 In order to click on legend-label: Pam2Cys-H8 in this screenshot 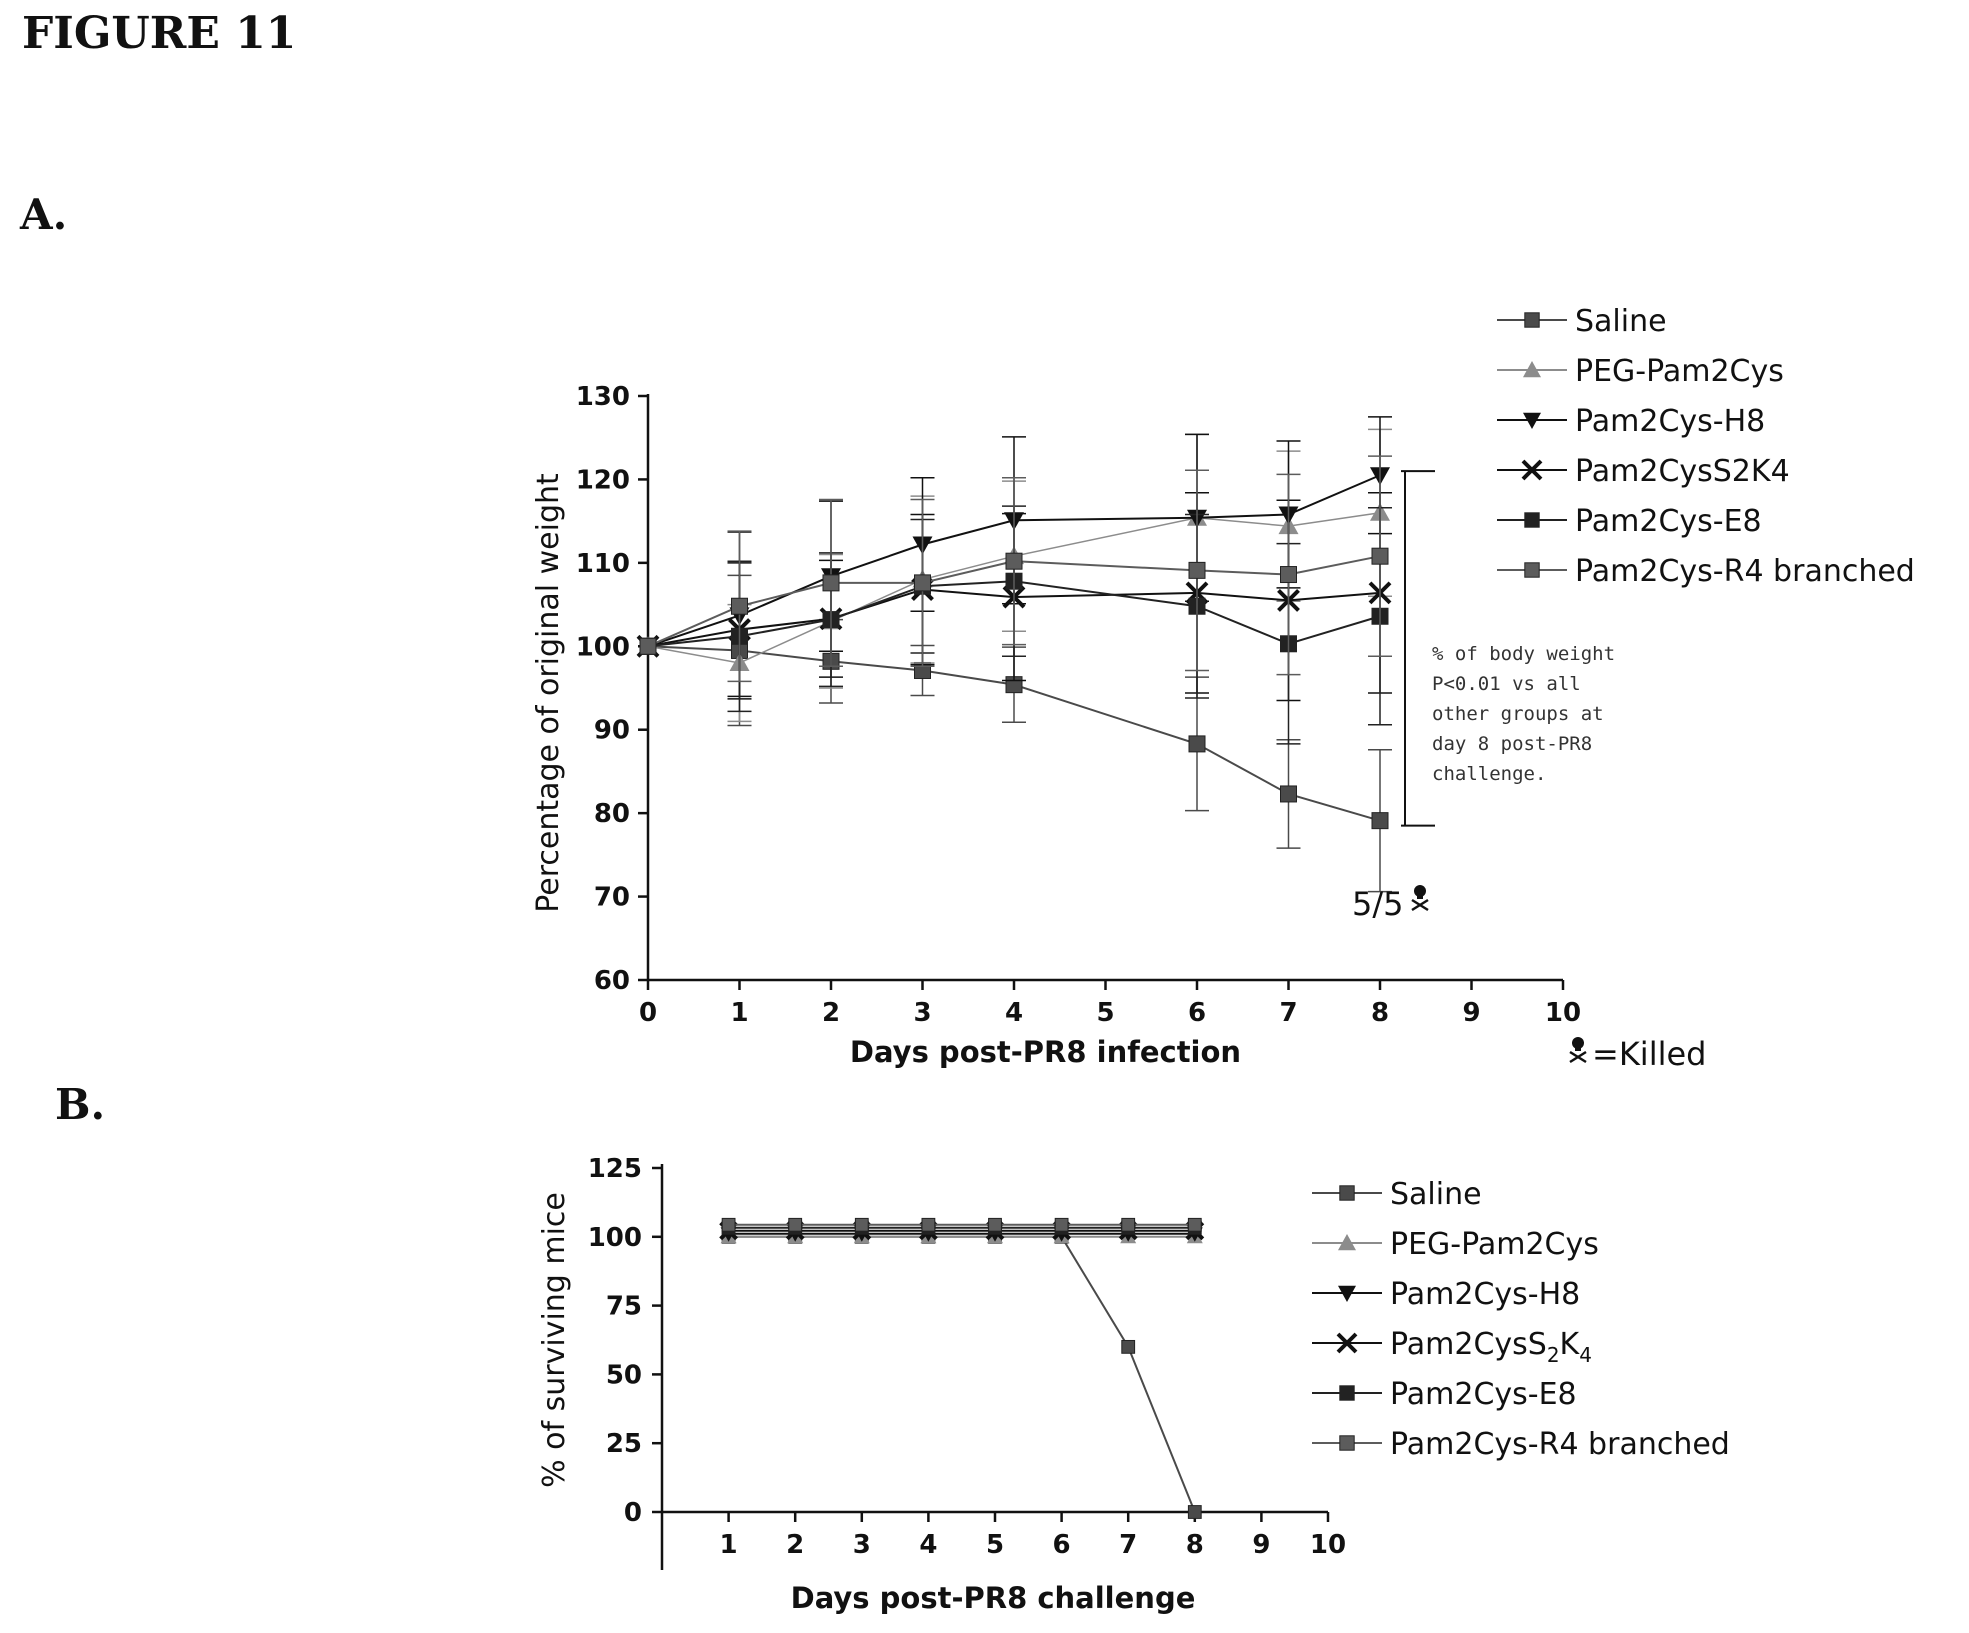, I will do `click(1670, 421)`.